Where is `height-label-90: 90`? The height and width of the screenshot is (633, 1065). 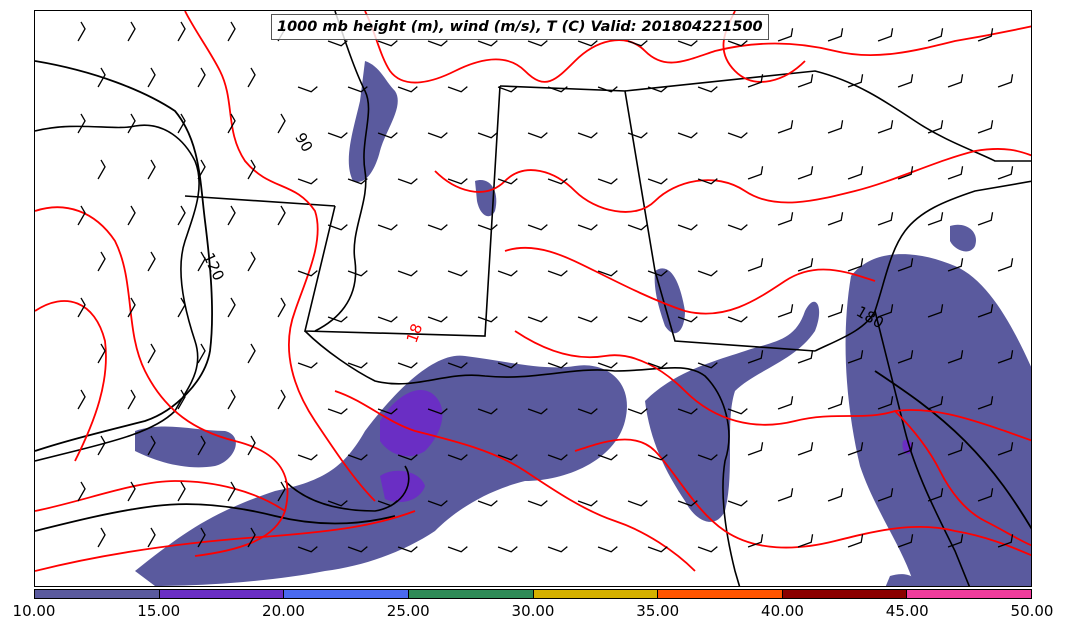 height-label-90: 90 is located at coordinates (303, 143).